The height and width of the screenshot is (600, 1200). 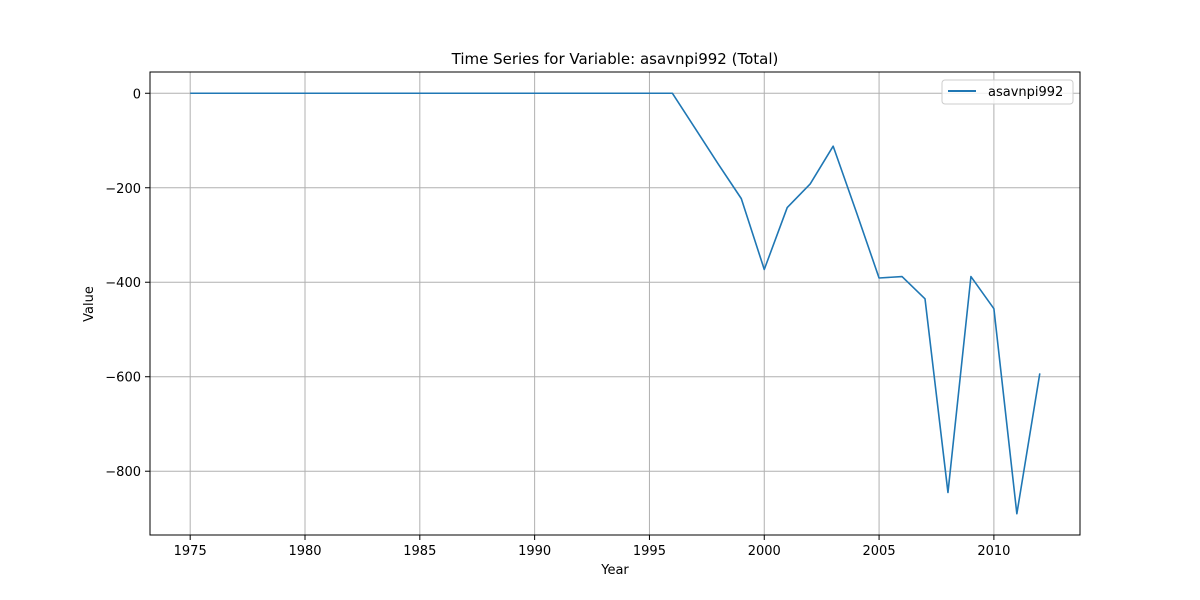 I want to click on legend: asavnpi992, so click(x=1007, y=92).